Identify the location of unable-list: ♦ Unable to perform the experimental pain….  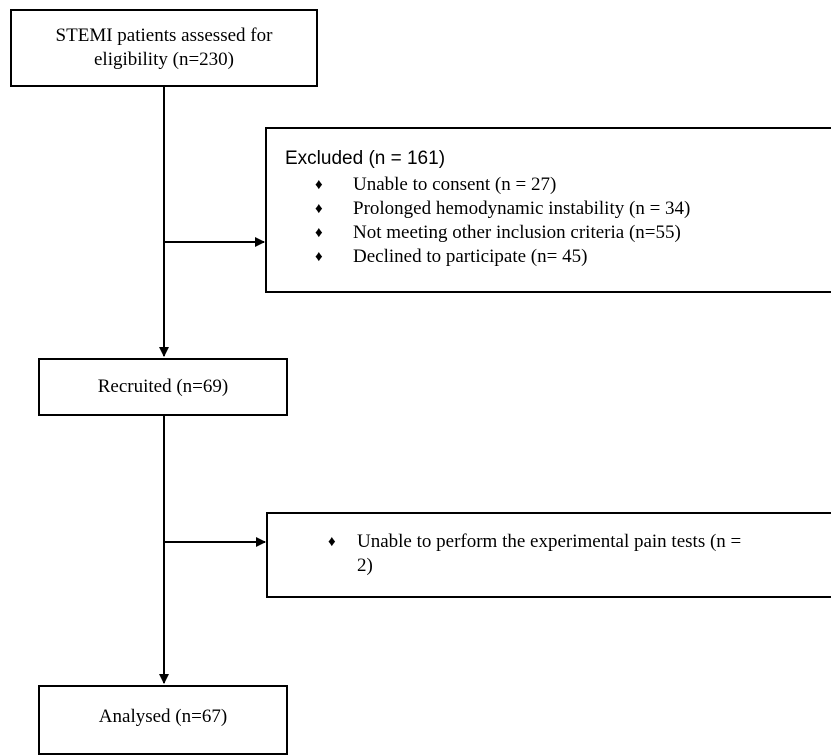
(549, 554).